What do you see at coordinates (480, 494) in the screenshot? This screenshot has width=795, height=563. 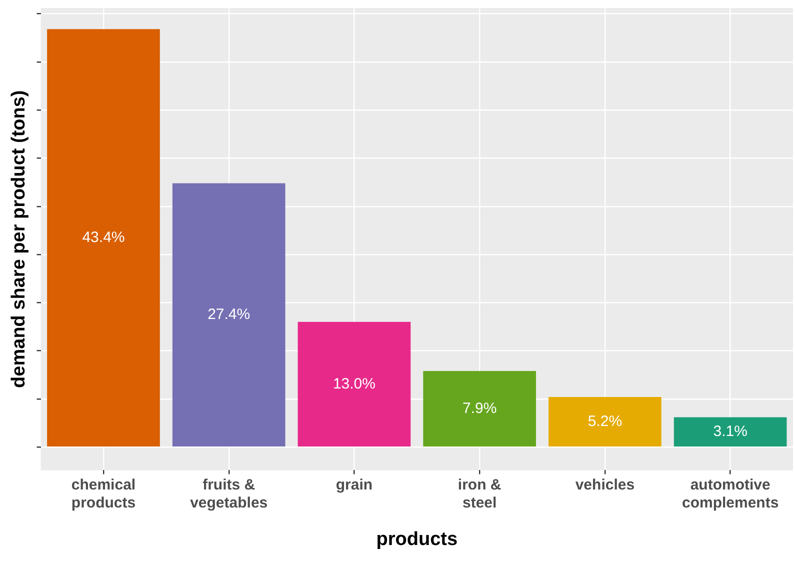 I see `x-tick-label: iron & steel` at bounding box center [480, 494].